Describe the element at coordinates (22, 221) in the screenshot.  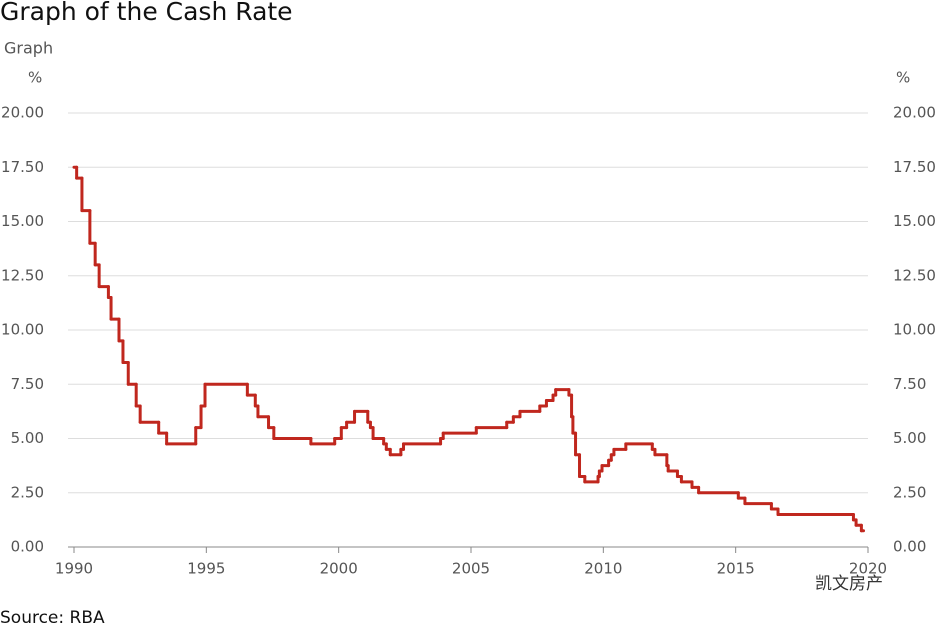
I see `y-tick-label: 15.00` at that location.